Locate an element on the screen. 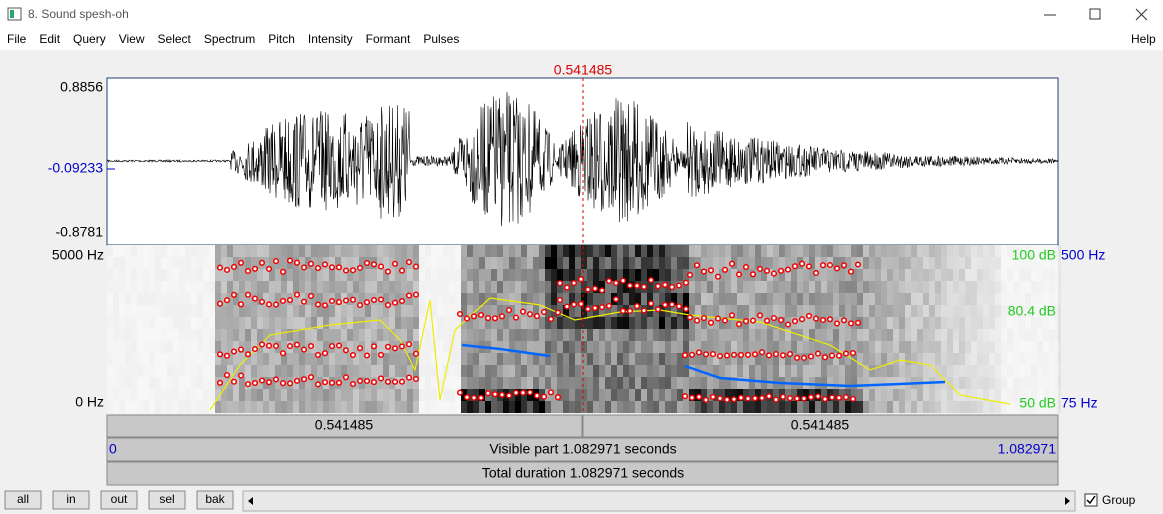 The width and height of the screenshot is (1163, 514). menu-item: Formant is located at coordinates (388, 39).